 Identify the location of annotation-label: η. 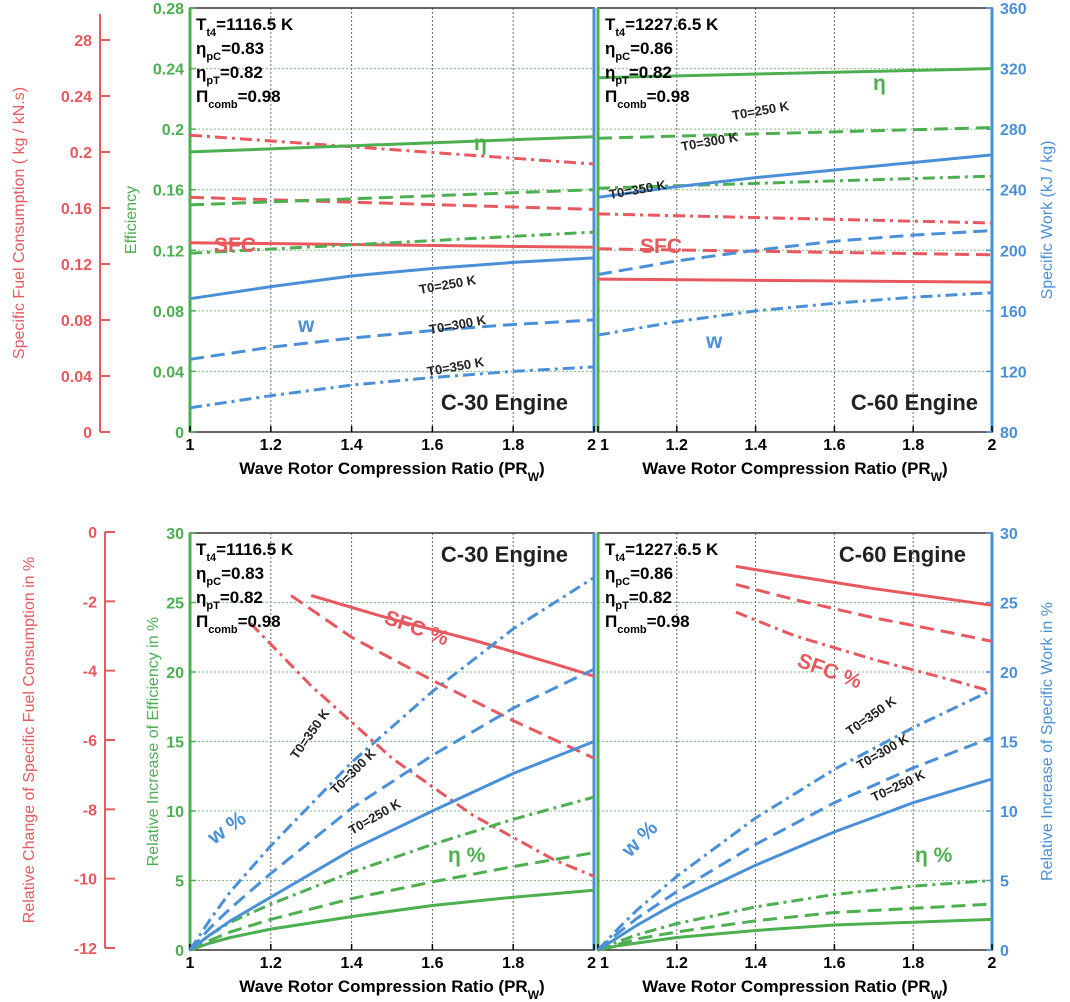
(879, 83).